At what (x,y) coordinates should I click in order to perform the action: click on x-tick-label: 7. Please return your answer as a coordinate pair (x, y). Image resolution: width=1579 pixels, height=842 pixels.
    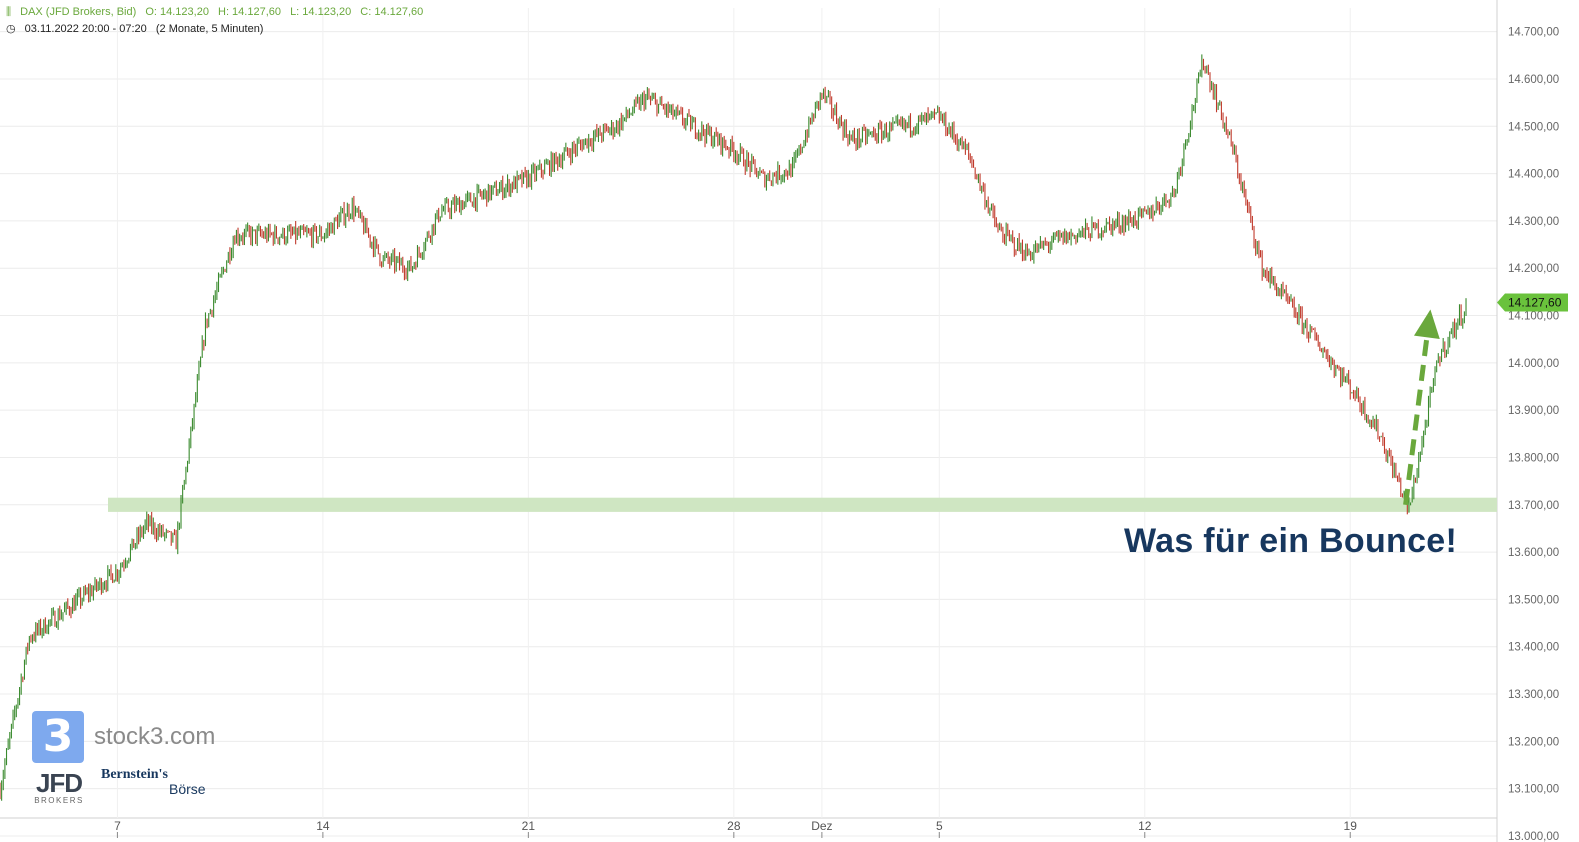
    Looking at the image, I should click on (117, 826).